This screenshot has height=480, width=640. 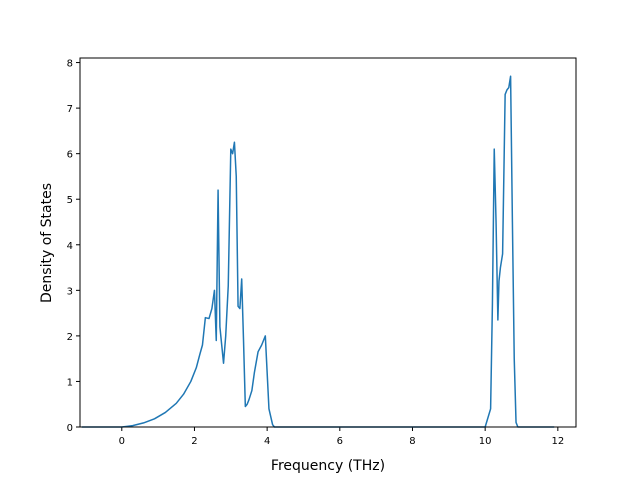 What do you see at coordinates (412, 441) in the screenshot?
I see `x-tick-label: 8` at bounding box center [412, 441].